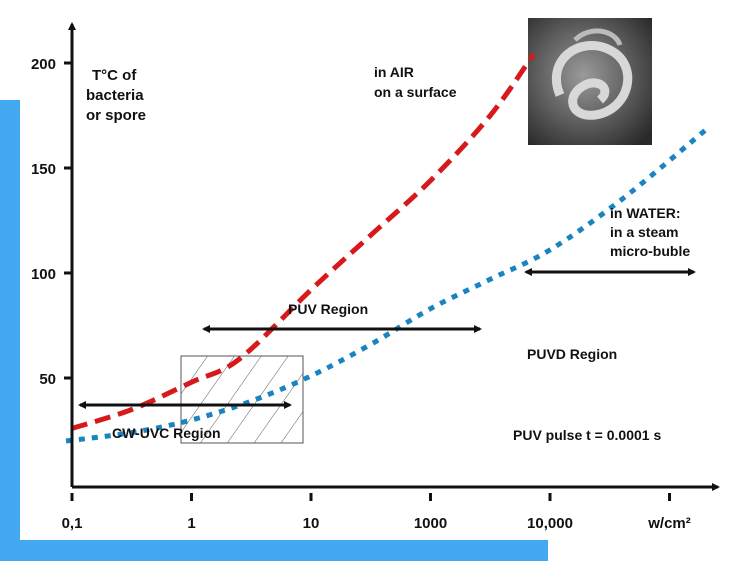 The width and height of the screenshot is (738, 561). Describe the element at coordinates (72, 523) in the screenshot. I see `x-tick-label: 0,1` at that location.